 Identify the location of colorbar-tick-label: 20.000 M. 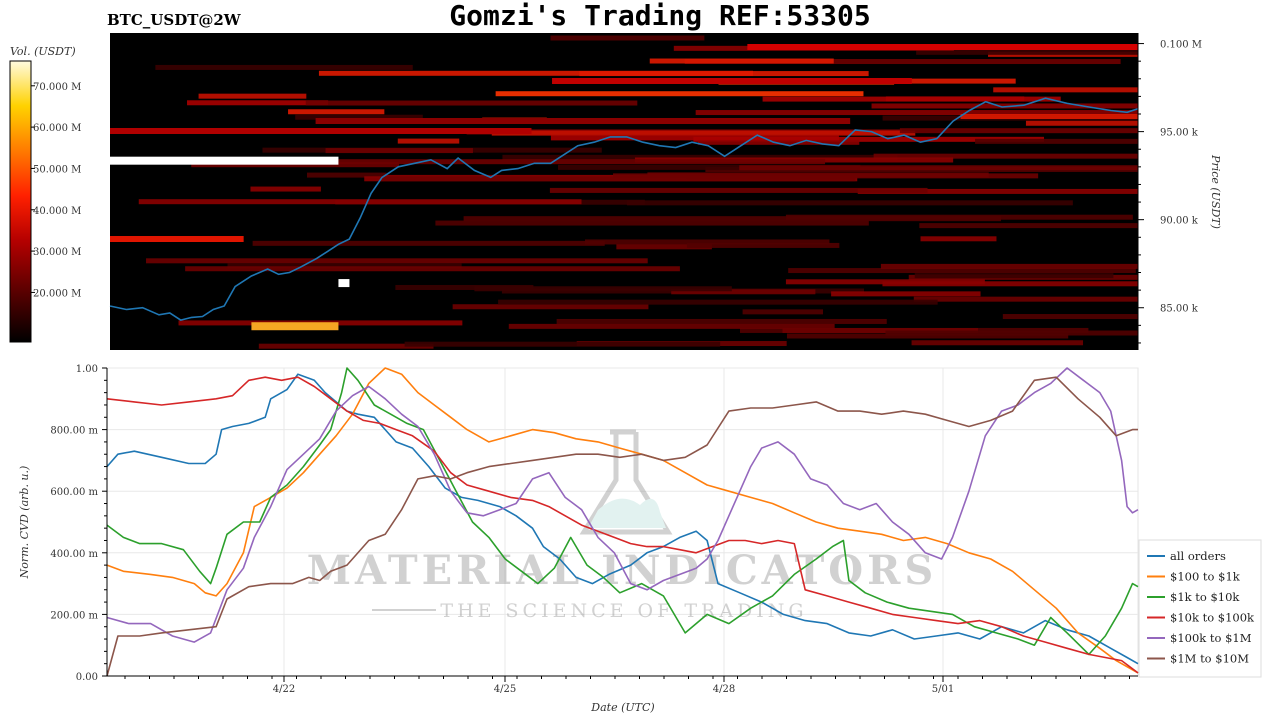
(57, 293).